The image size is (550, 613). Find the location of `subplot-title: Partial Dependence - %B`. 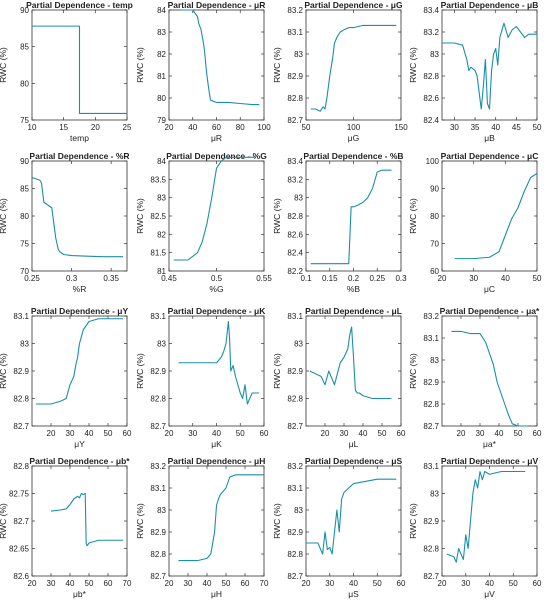

subplot-title: Partial Dependence - %B is located at coordinates (353, 156).